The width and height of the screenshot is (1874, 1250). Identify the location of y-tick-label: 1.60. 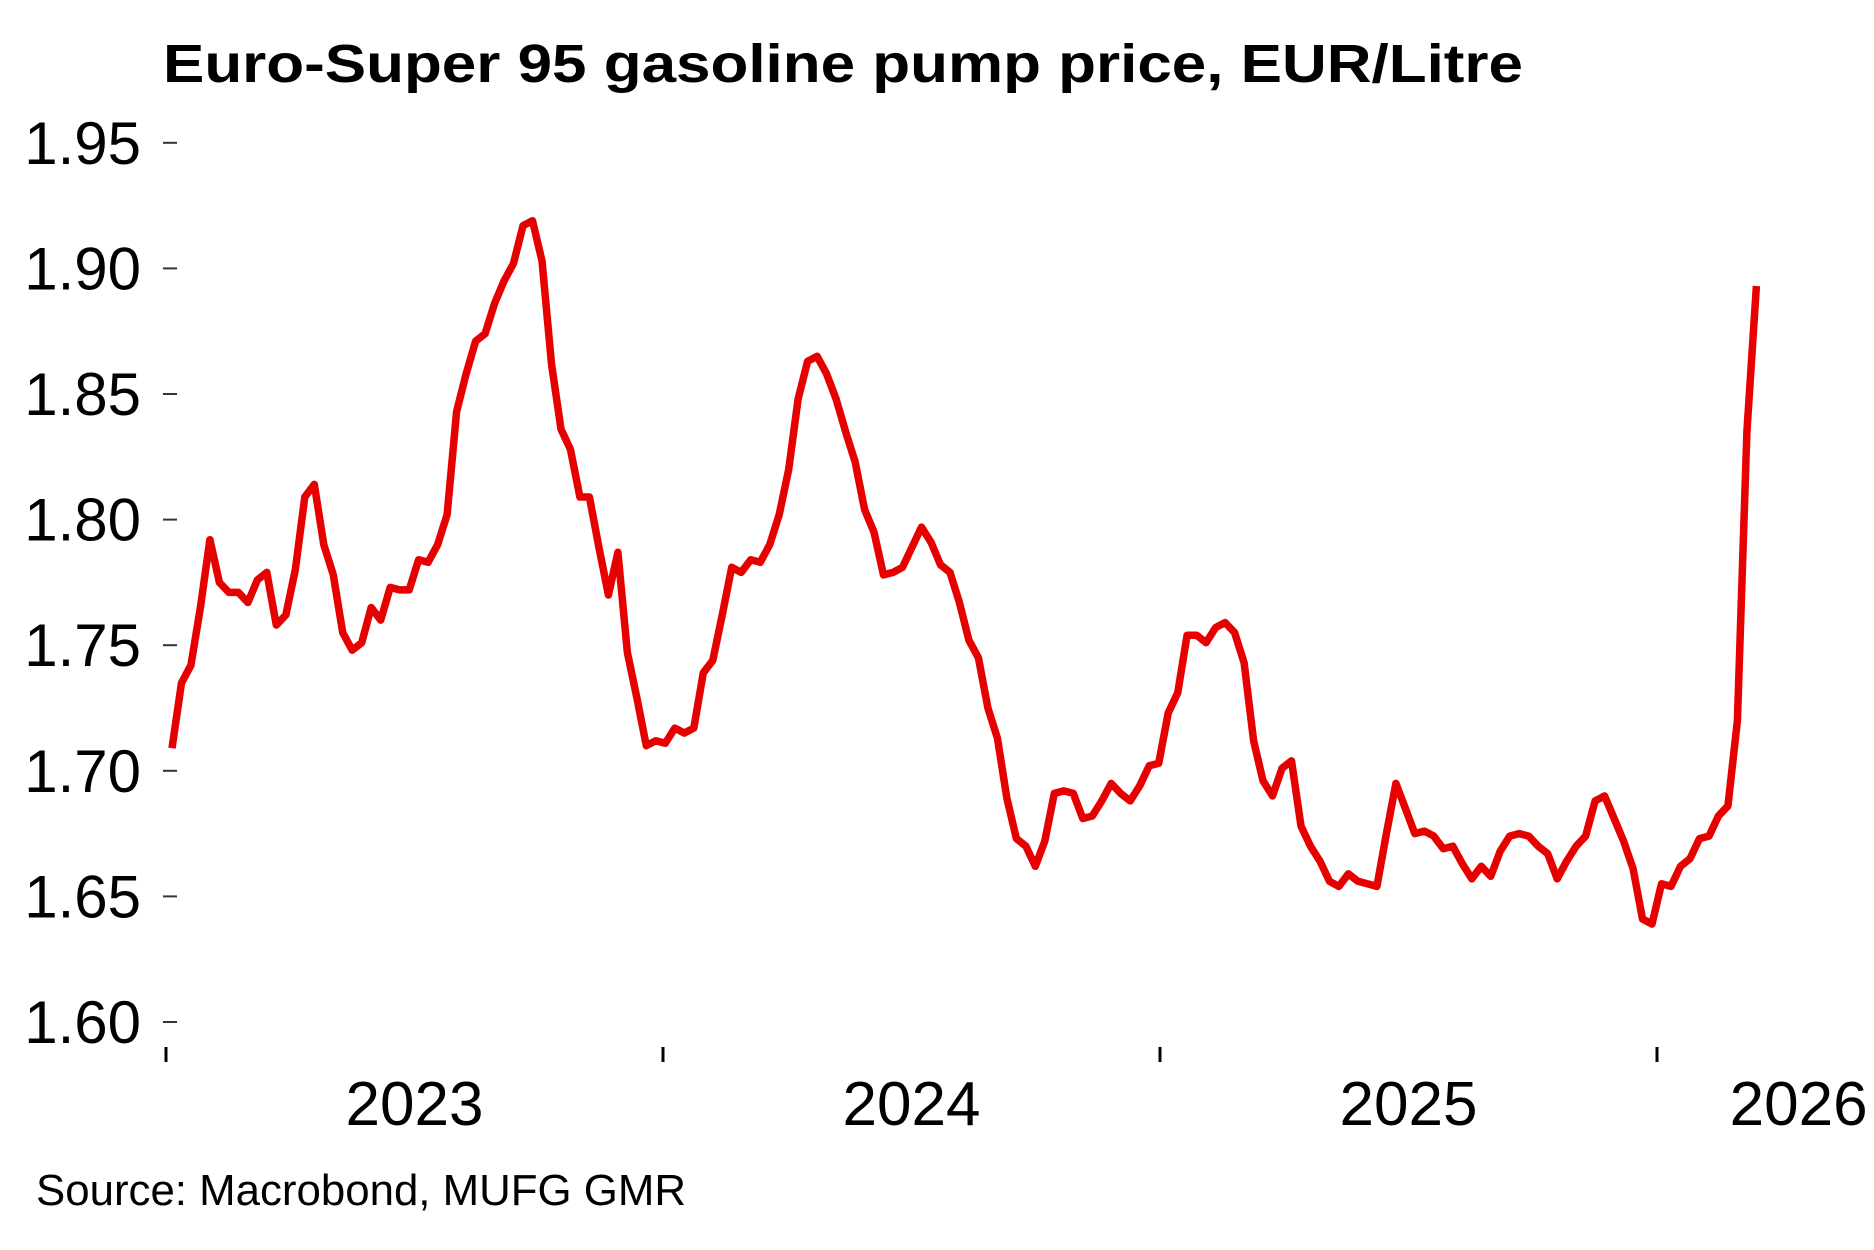
(82, 1022).